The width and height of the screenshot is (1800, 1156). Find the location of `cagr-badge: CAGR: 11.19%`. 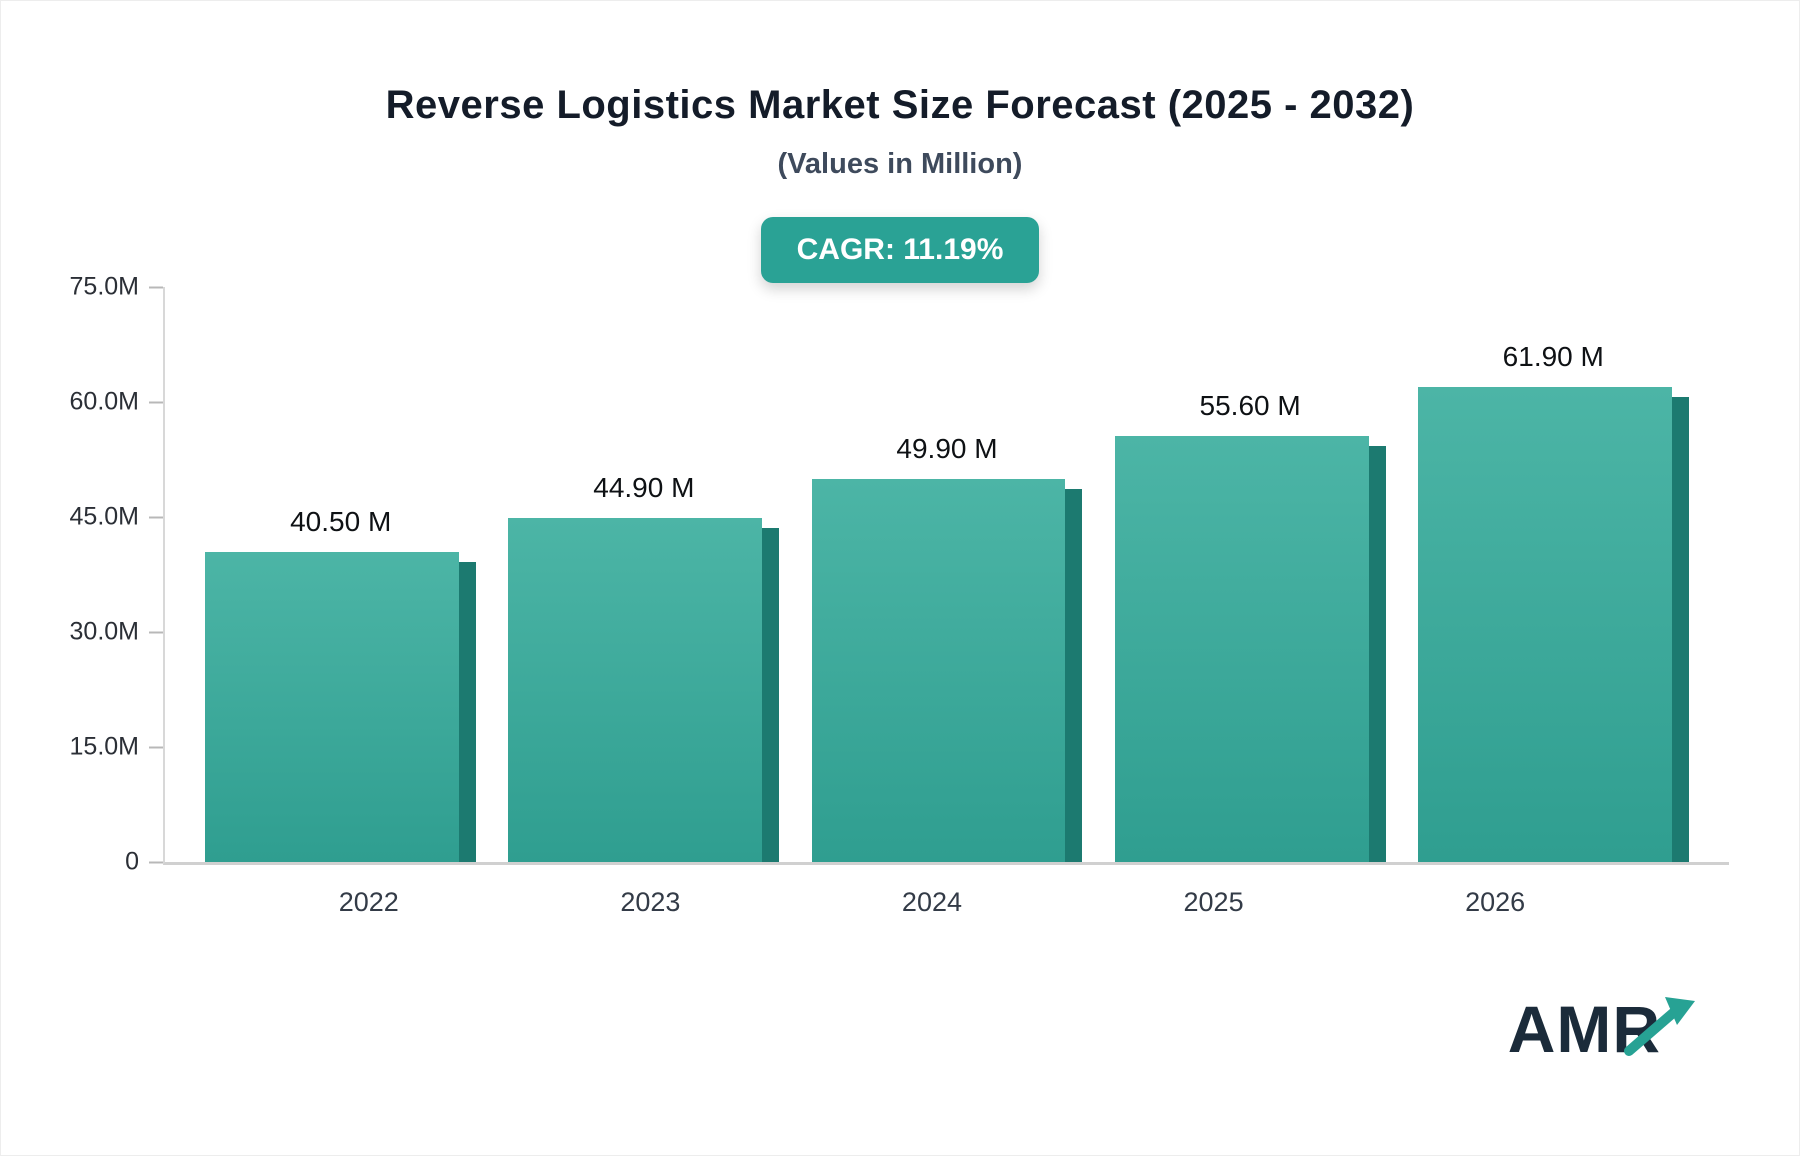

cagr-badge: CAGR: 11.19% is located at coordinates (900, 250).